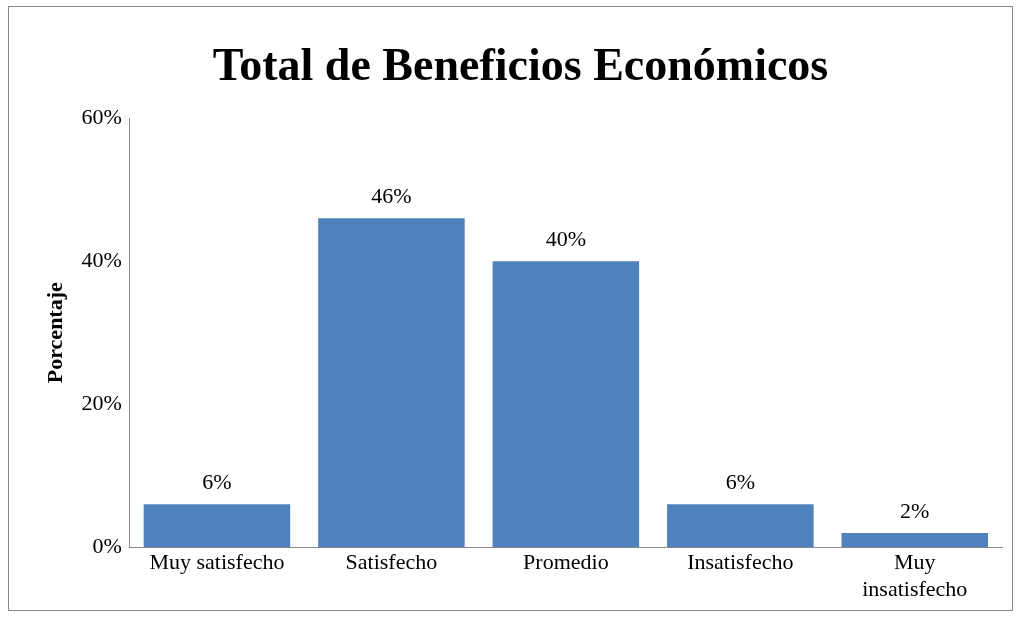 This screenshot has height=619, width=1025. Describe the element at coordinates (107, 545) in the screenshot. I see `y-tick-label: 0%` at that location.